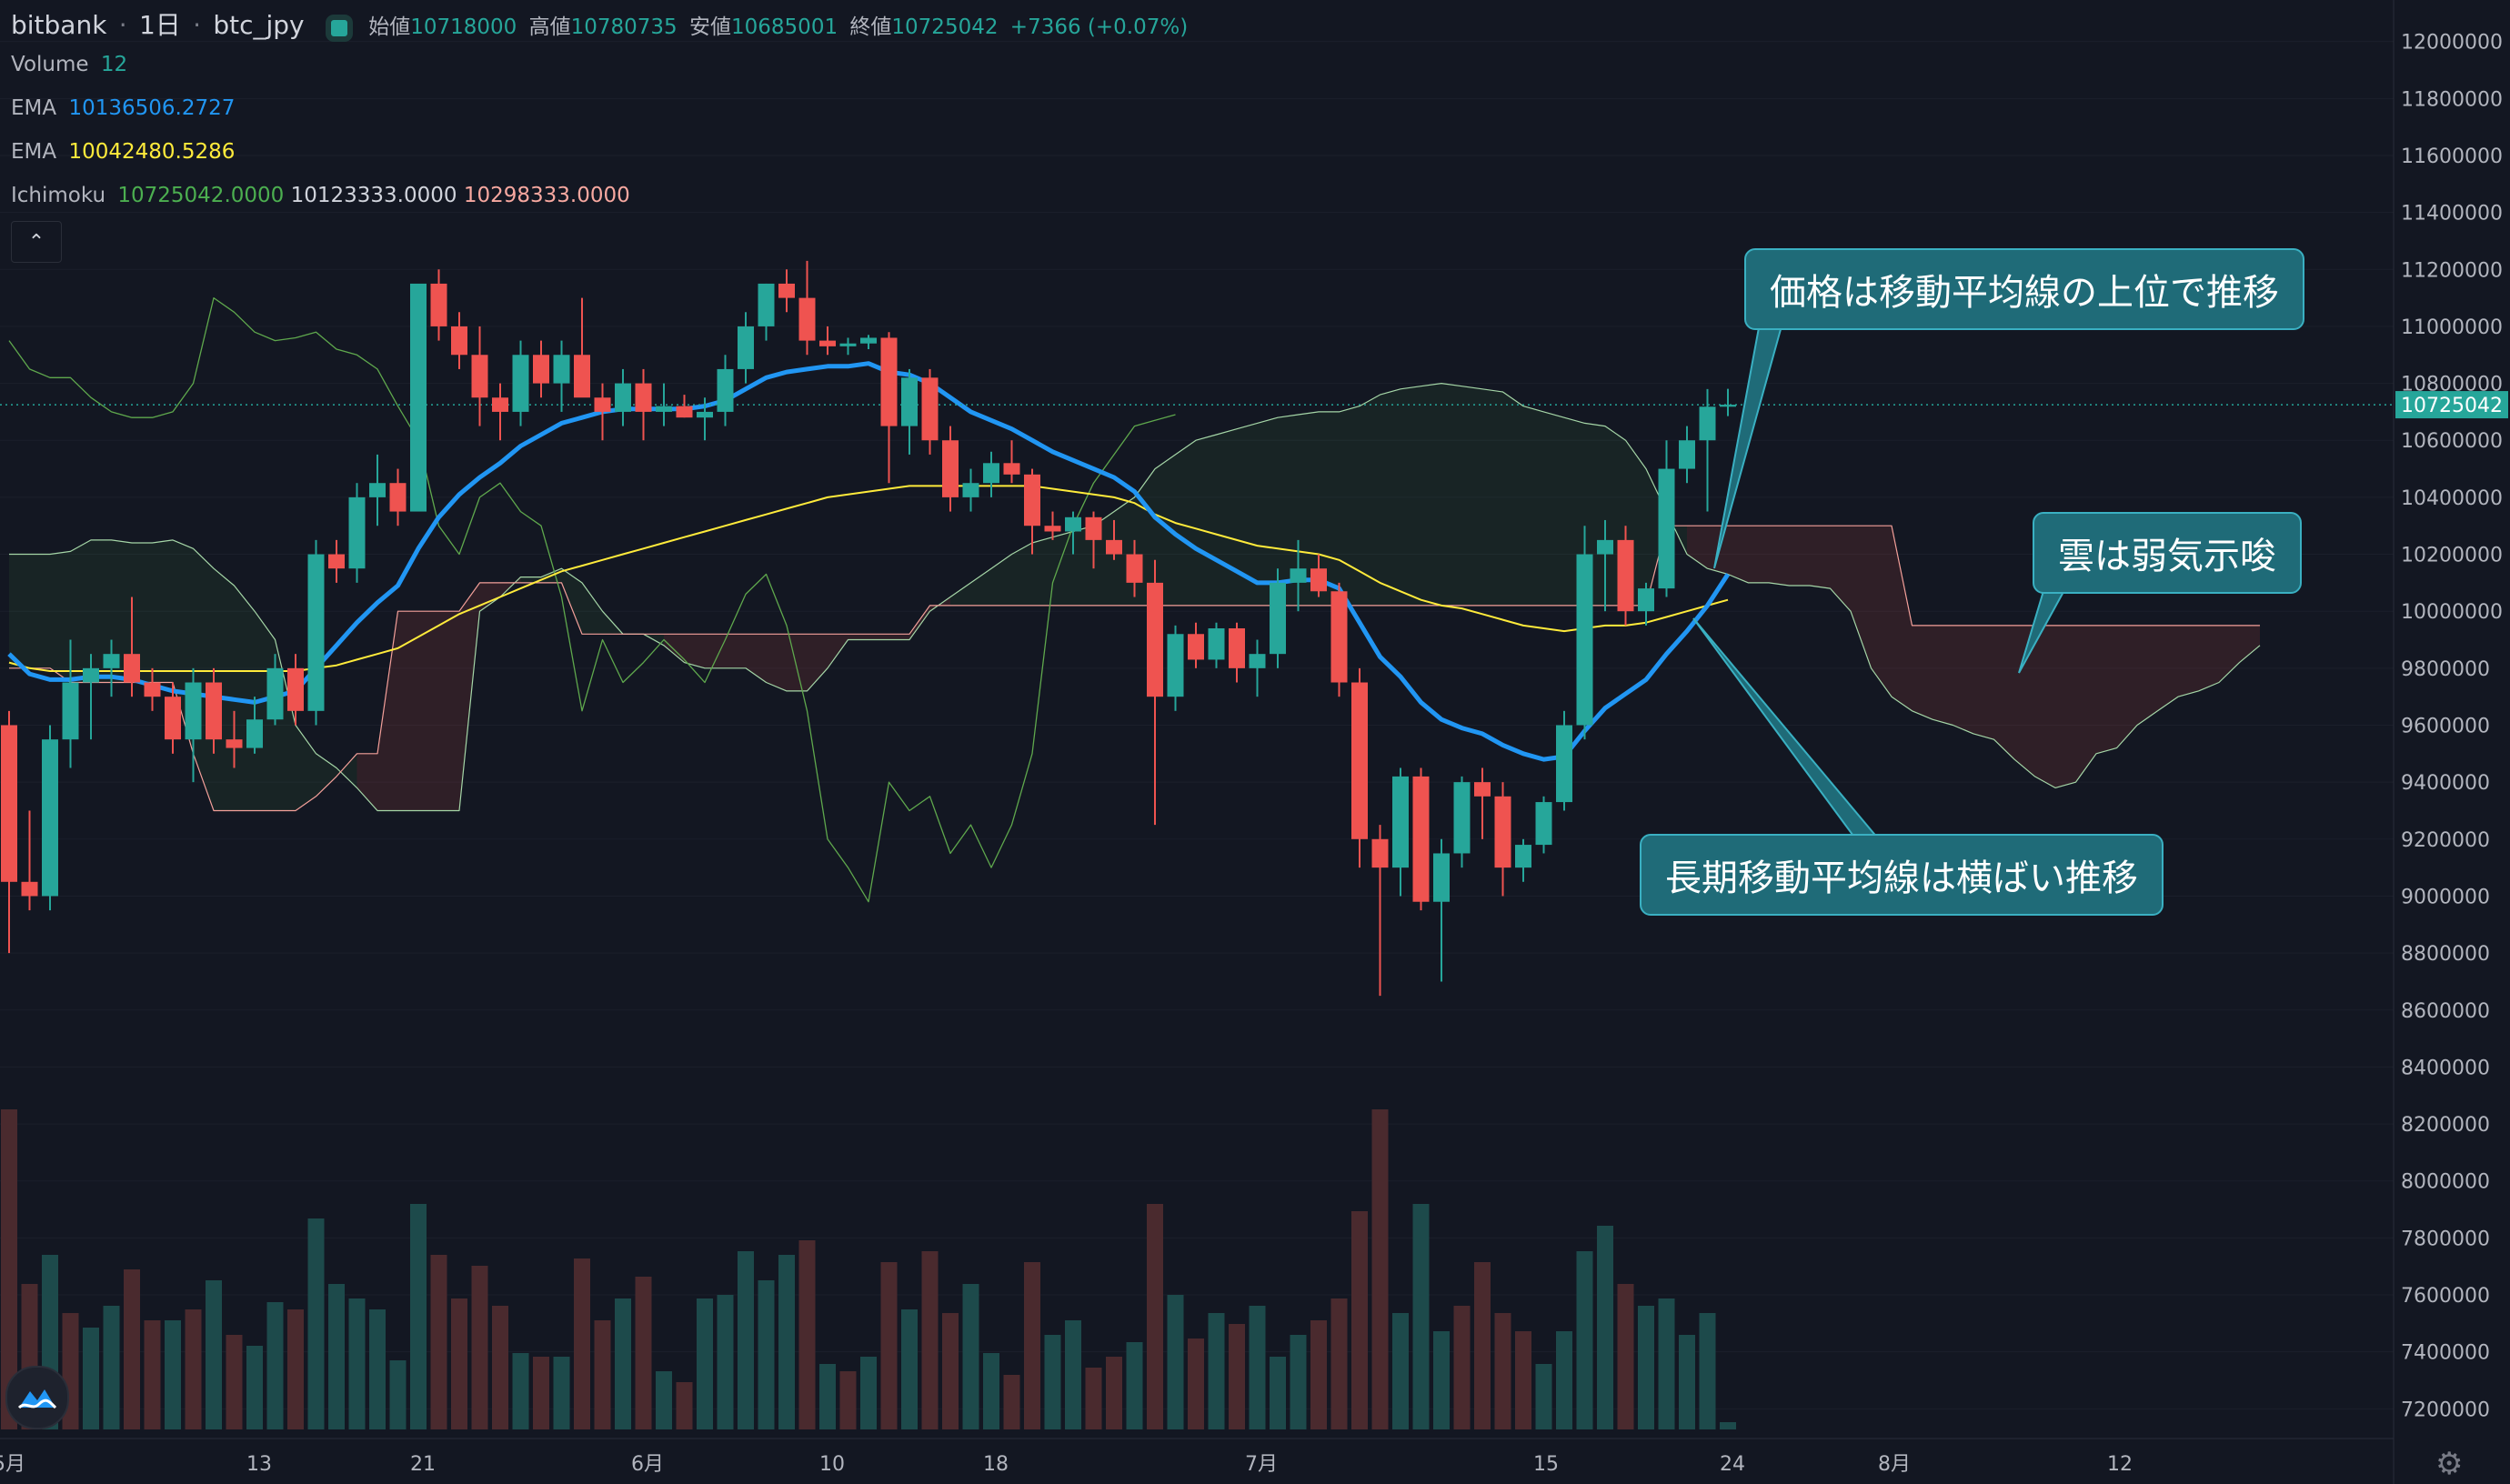 The image size is (2510, 1484). Describe the element at coordinates (125, 108) in the screenshot. I see `legend-ema-fast: EMA 10136506.2727` at that location.